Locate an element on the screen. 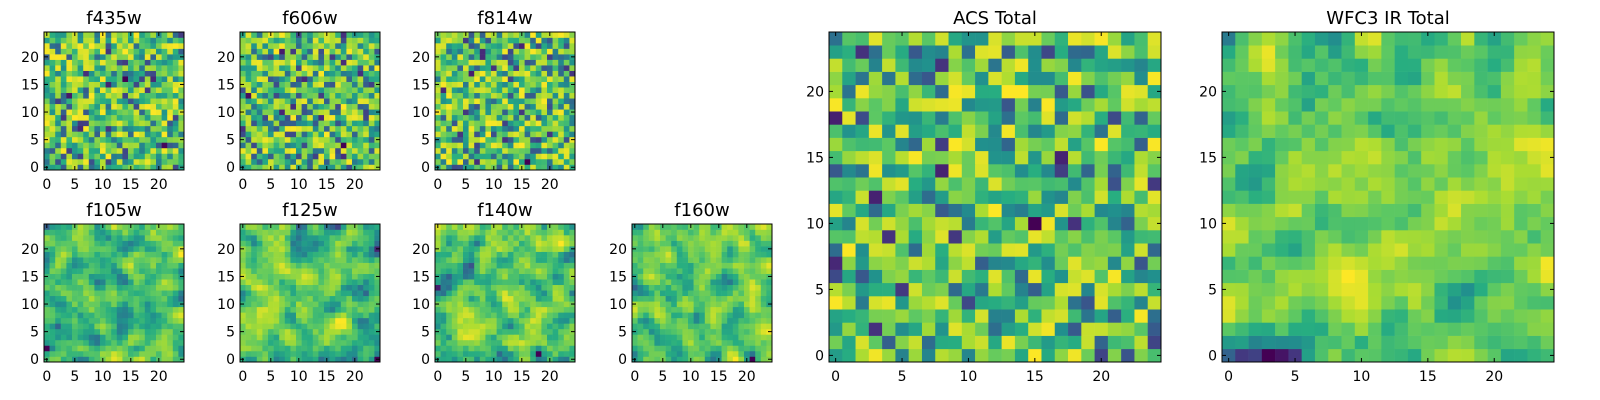 Image resolution: width=1600 pixels, height=400 pixels. y-tick-label: 5 is located at coordinates (622, 333).